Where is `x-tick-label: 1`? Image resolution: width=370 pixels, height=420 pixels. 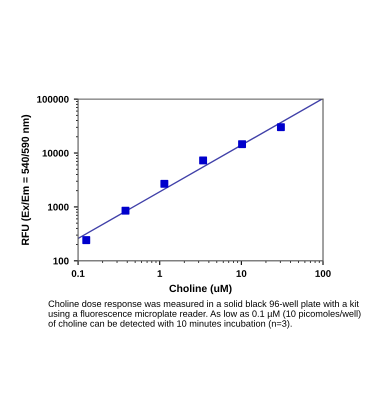 x-tick-label: 1 is located at coordinates (160, 273).